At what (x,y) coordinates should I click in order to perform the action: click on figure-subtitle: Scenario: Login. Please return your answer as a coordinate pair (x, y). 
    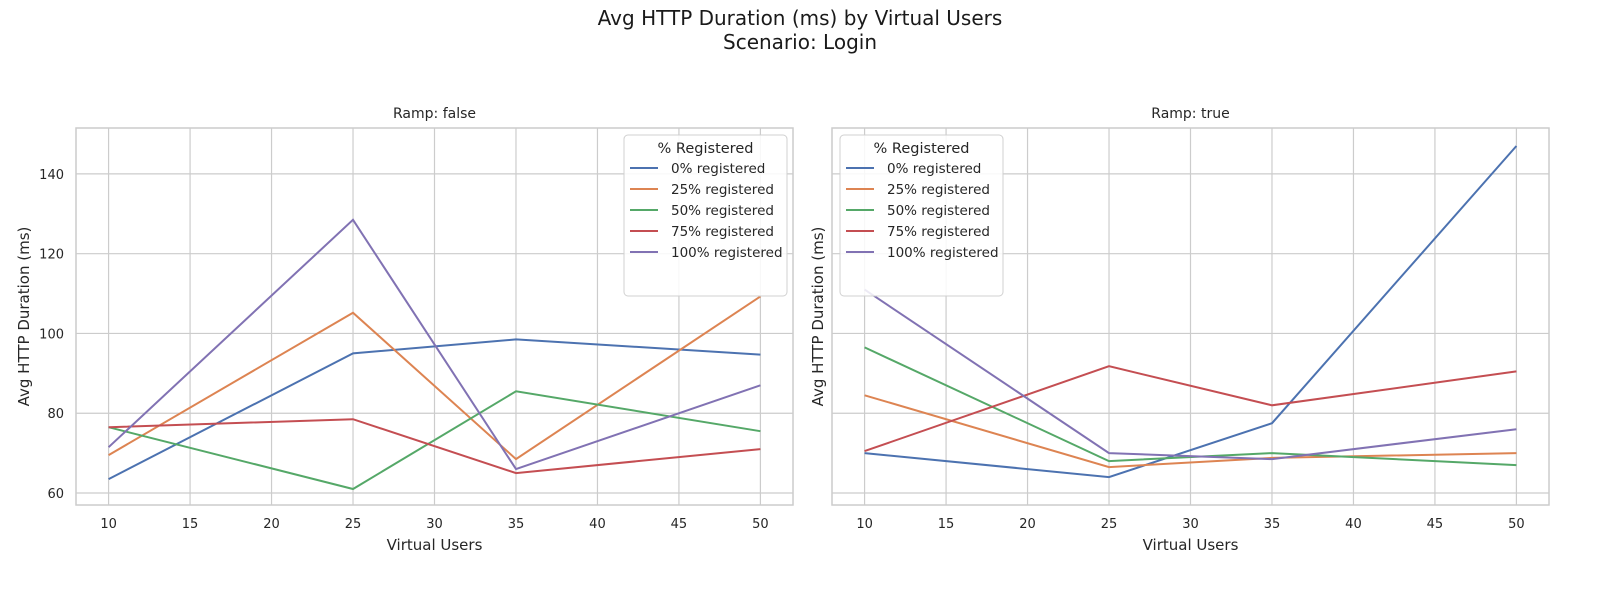
    Looking at the image, I should click on (800, 42).